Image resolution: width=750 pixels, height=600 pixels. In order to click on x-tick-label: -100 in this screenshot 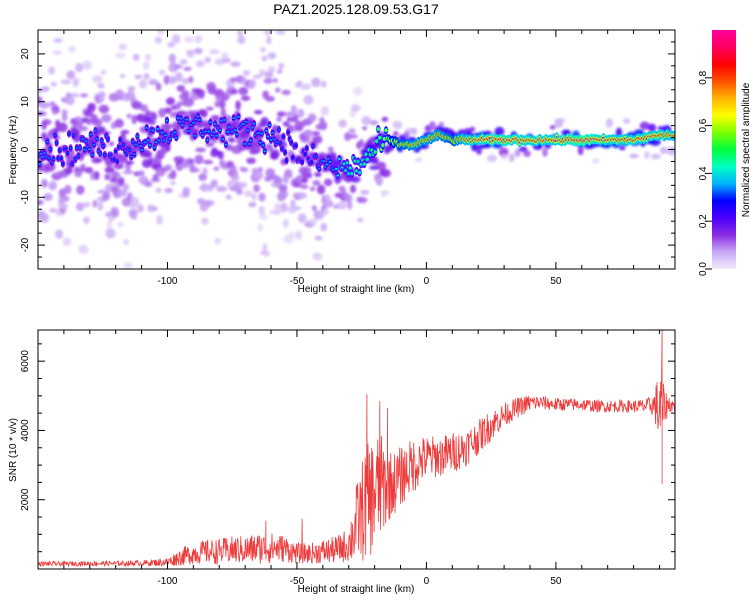, I will do `click(167, 581)`.